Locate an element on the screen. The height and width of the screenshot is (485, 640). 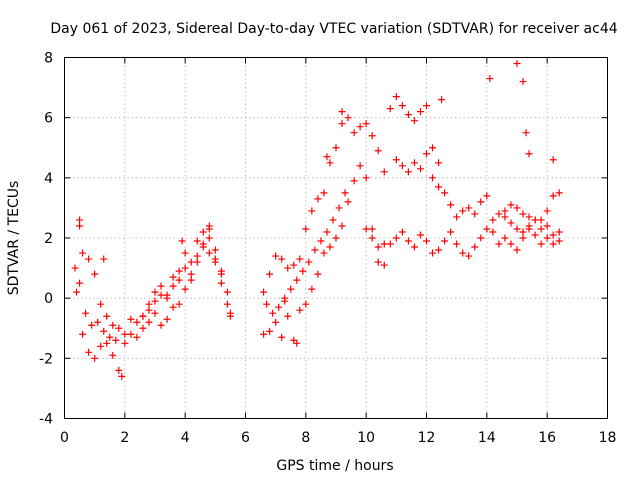
y-tick-label: 2 is located at coordinates (48, 239).